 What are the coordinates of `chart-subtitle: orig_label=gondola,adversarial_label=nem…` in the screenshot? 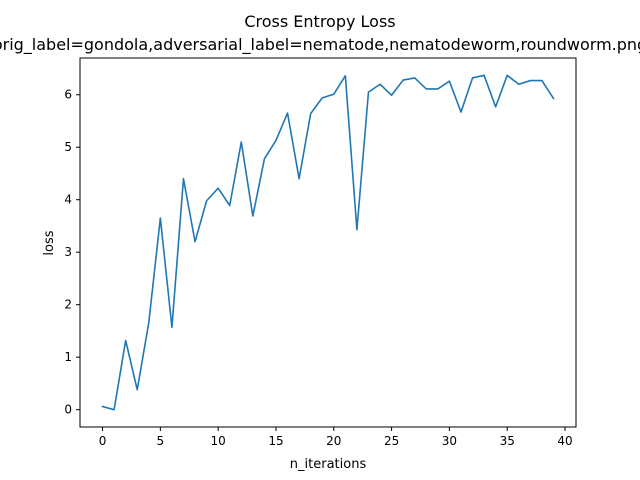 It's located at (320, 45).